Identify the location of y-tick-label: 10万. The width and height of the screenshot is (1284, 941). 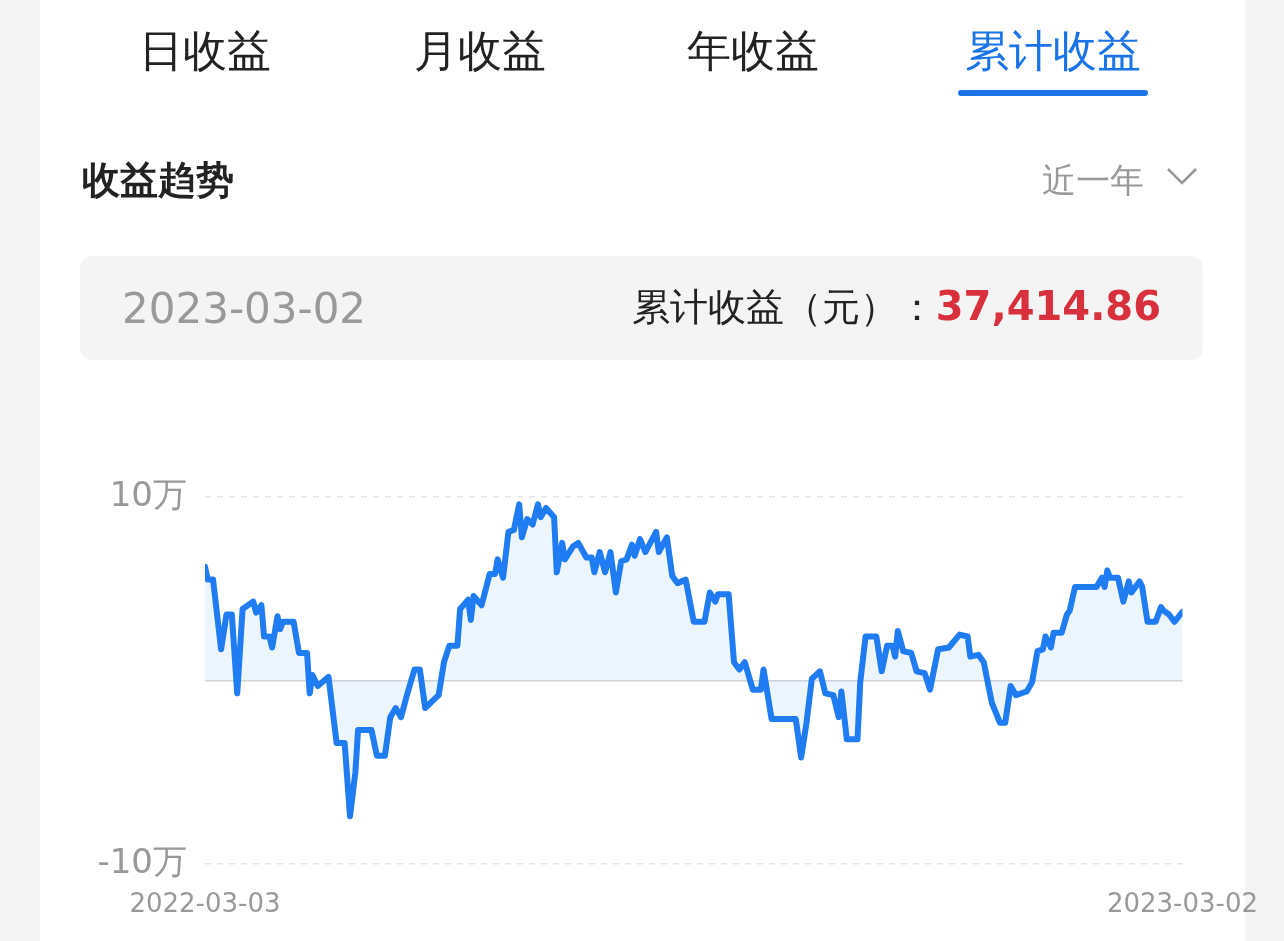
(148, 493).